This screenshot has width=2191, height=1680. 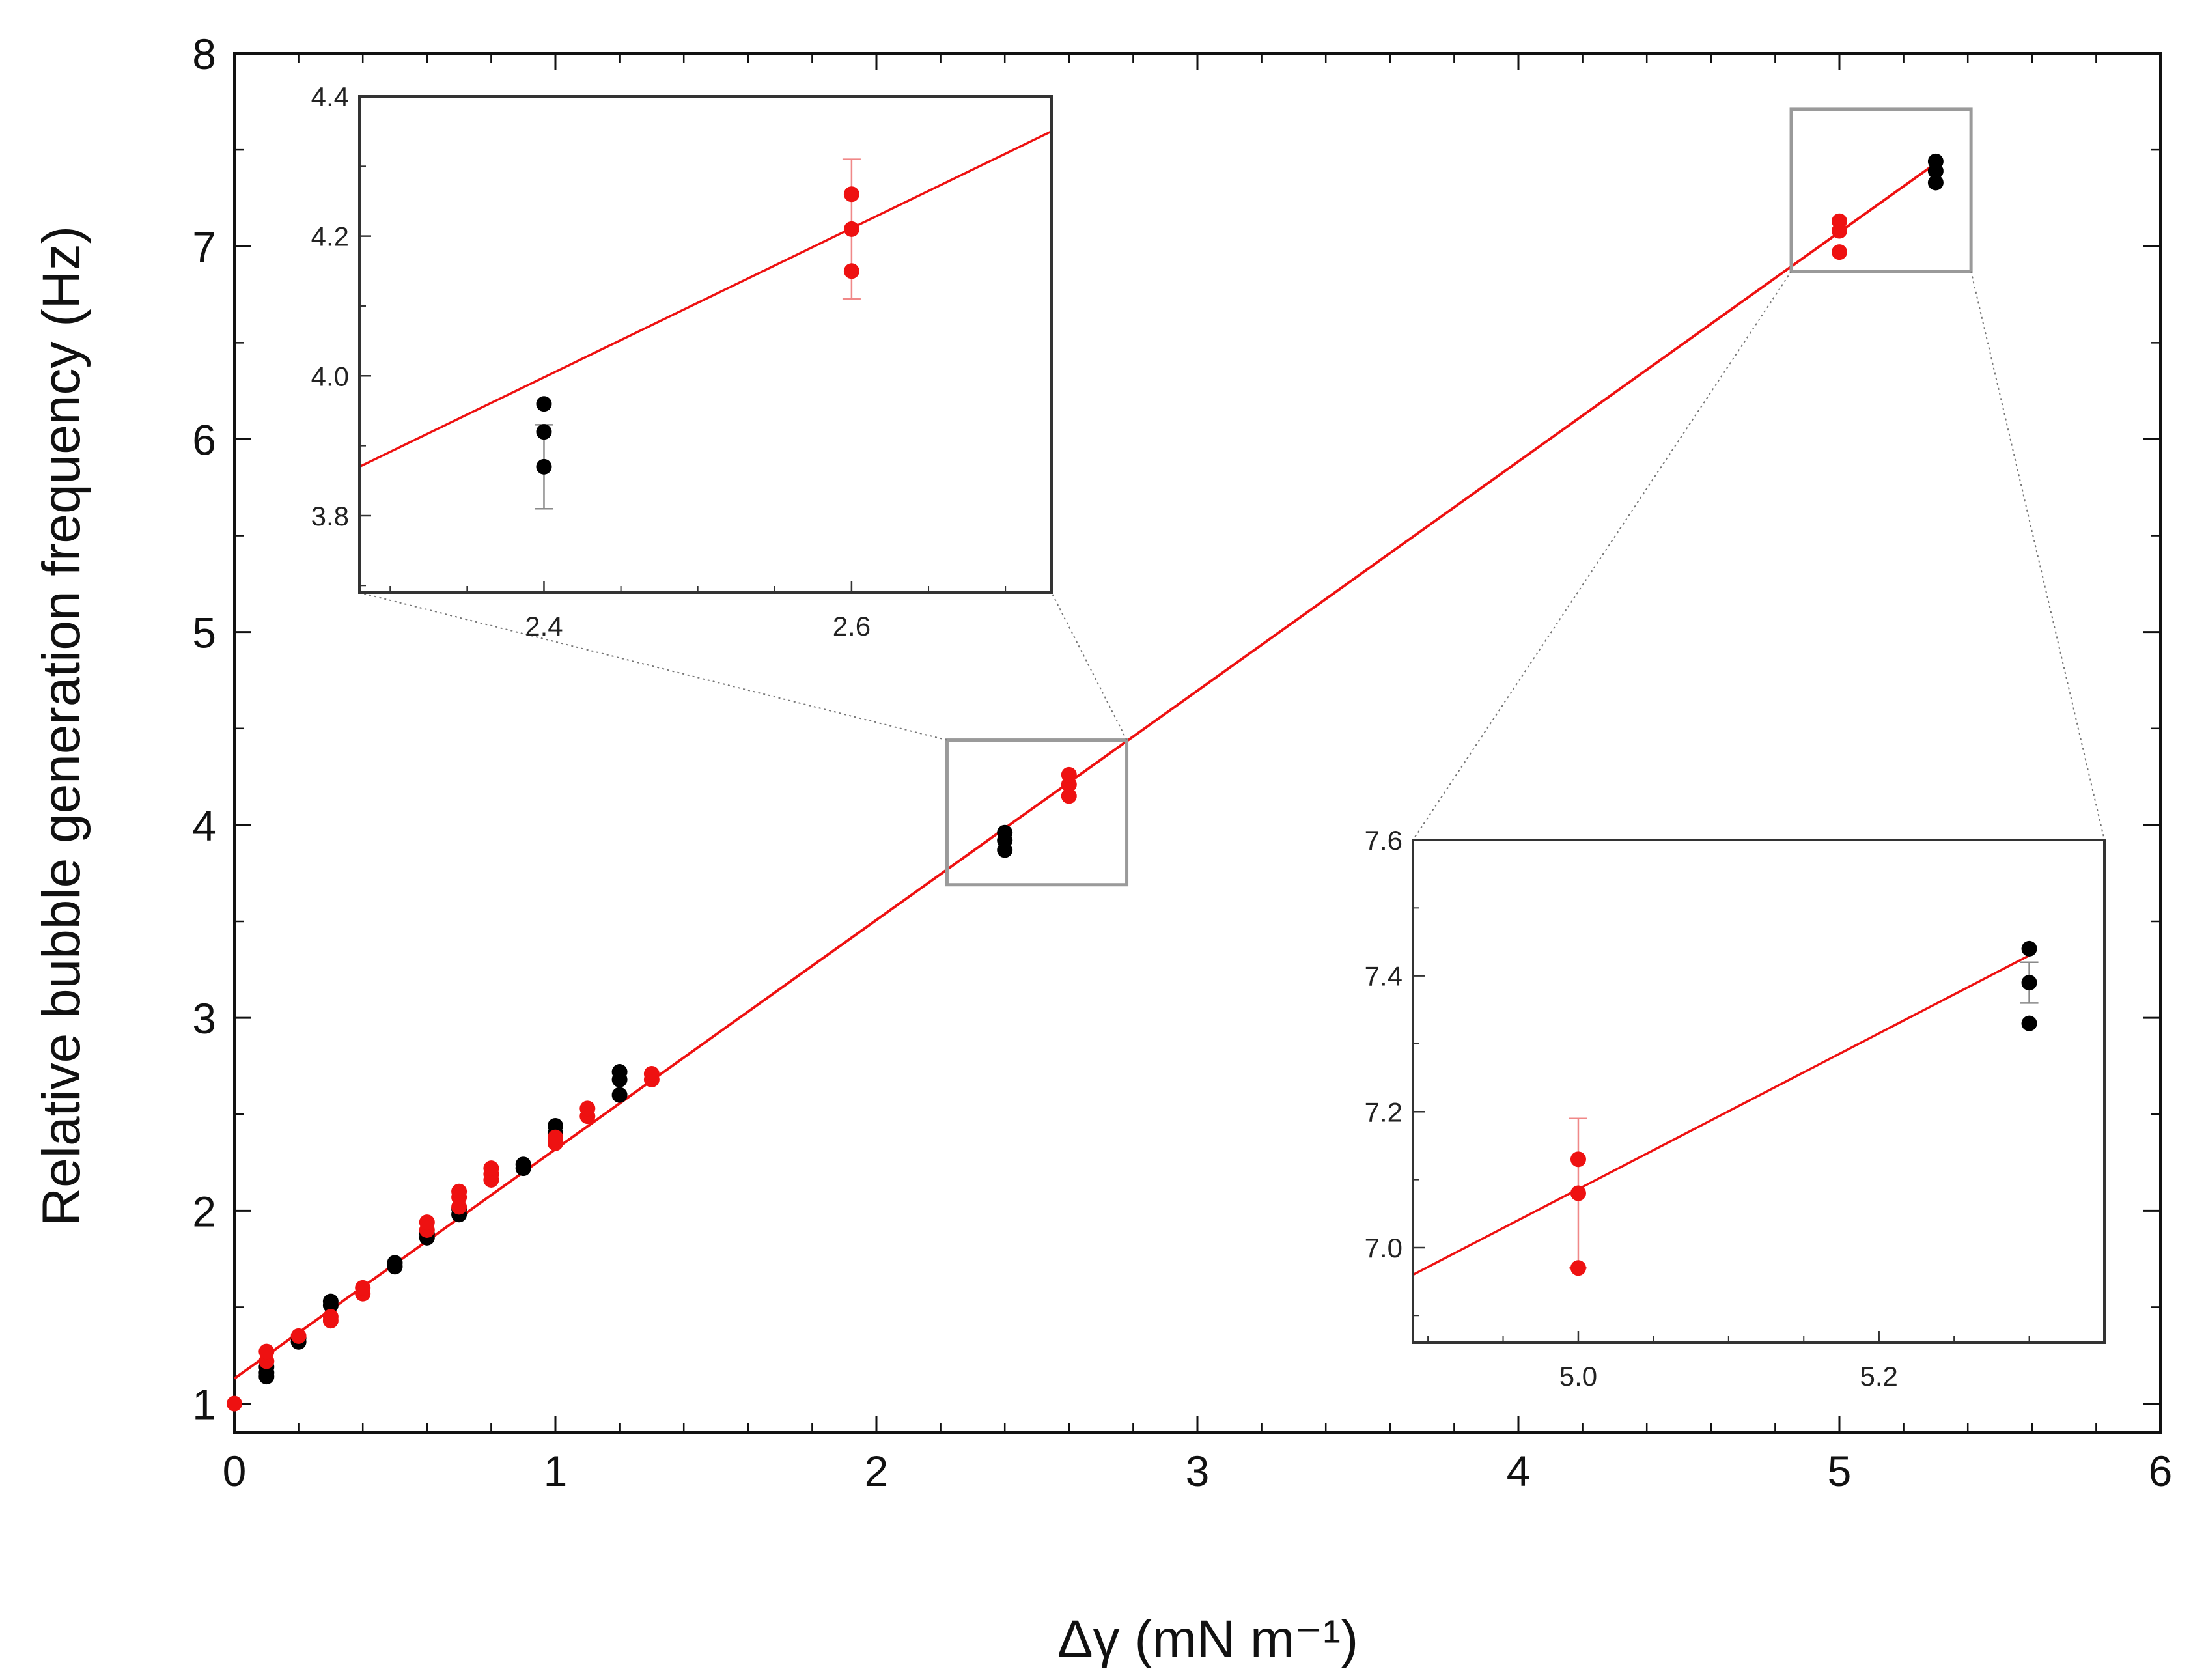 I want to click on x-axis-label: Δγ (mN m⁻¹), so click(x=1207, y=1640).